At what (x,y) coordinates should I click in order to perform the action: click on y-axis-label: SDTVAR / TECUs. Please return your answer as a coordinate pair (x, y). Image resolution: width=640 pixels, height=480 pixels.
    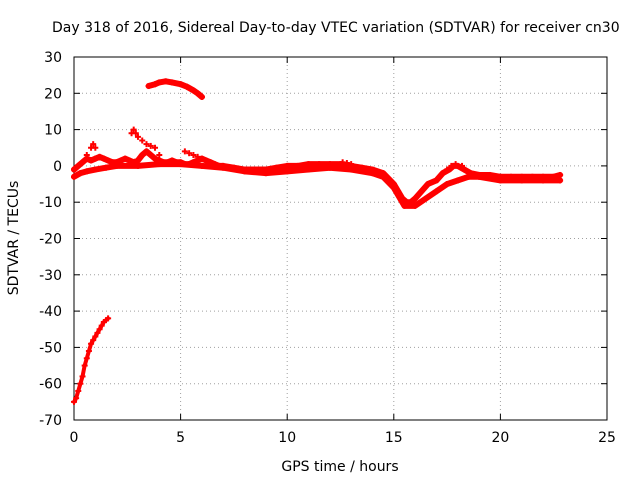
    Looking at the image, I should click on (14, 238).